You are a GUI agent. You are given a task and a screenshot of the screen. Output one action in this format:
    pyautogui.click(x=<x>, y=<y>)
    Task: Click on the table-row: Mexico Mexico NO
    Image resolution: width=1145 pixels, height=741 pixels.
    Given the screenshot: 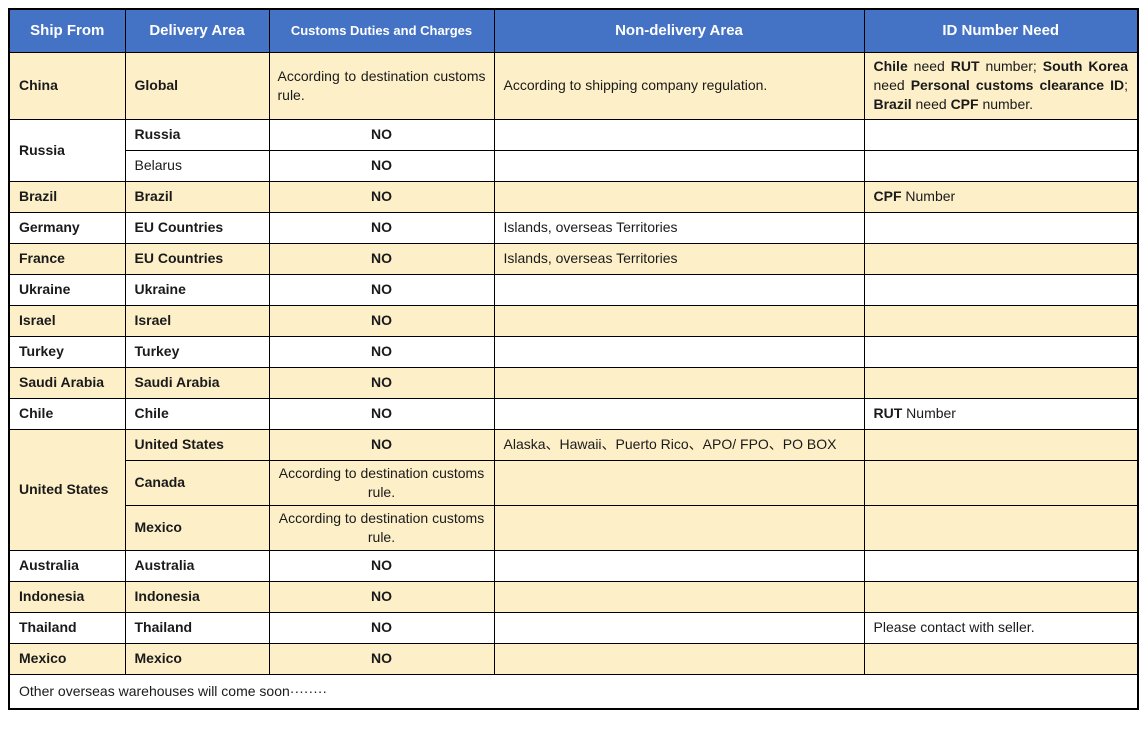 What is the action you would take?
    pyautogui.click(x=573, y=658)
    